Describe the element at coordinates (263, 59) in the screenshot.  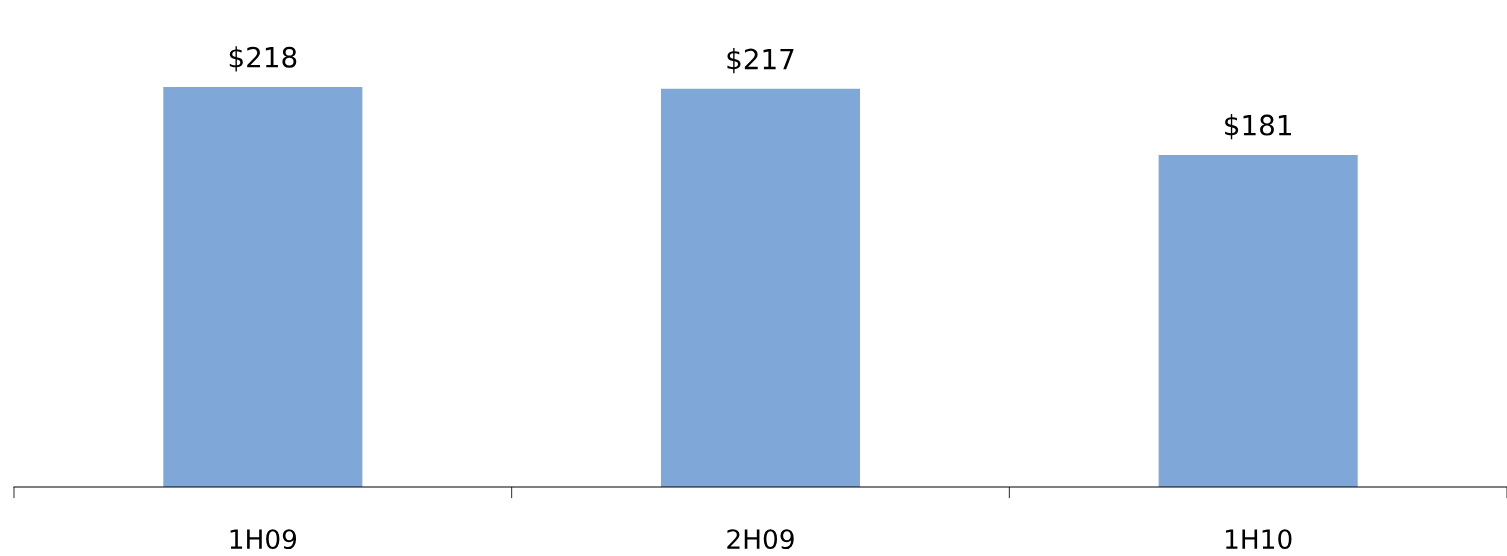
I see `data-label: $218` at that location.